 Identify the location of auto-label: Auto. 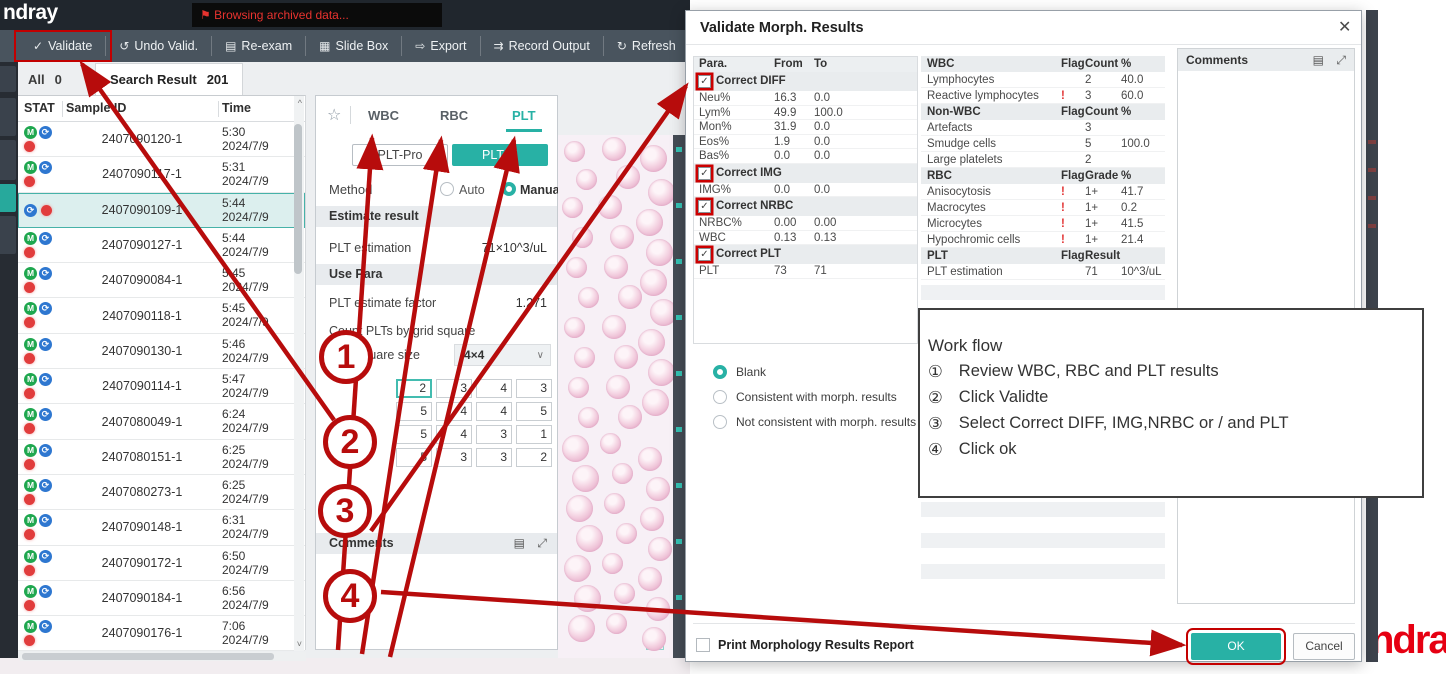
(472, 190).